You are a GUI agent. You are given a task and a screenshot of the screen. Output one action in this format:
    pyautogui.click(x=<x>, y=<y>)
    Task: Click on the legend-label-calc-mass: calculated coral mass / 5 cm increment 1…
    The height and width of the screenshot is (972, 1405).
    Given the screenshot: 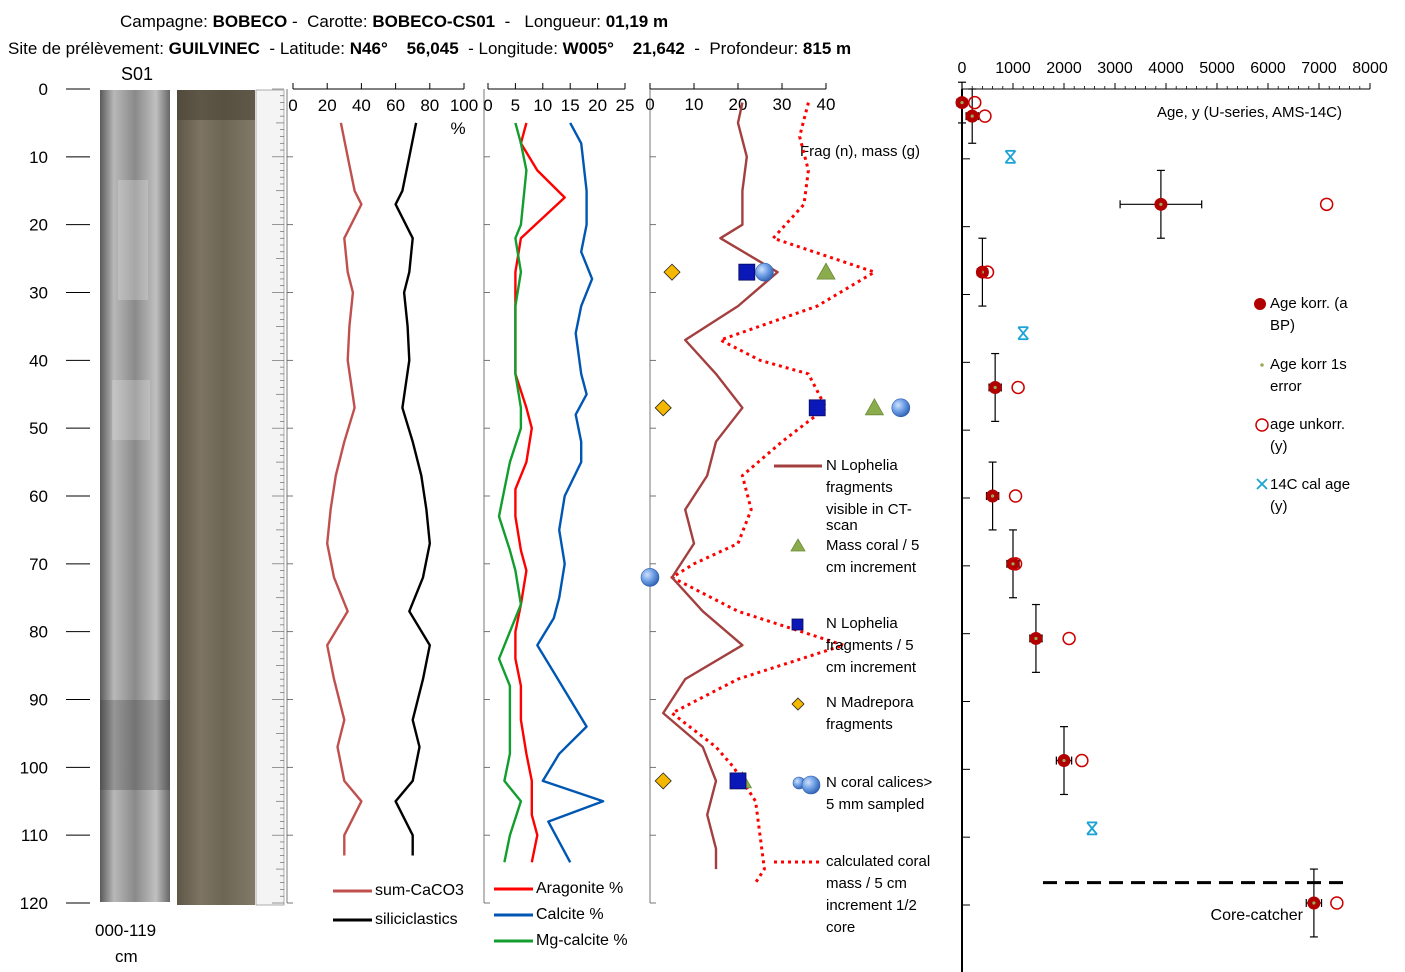 What is the action you would take?
    pyautogui.click(x=878, y=894)
    